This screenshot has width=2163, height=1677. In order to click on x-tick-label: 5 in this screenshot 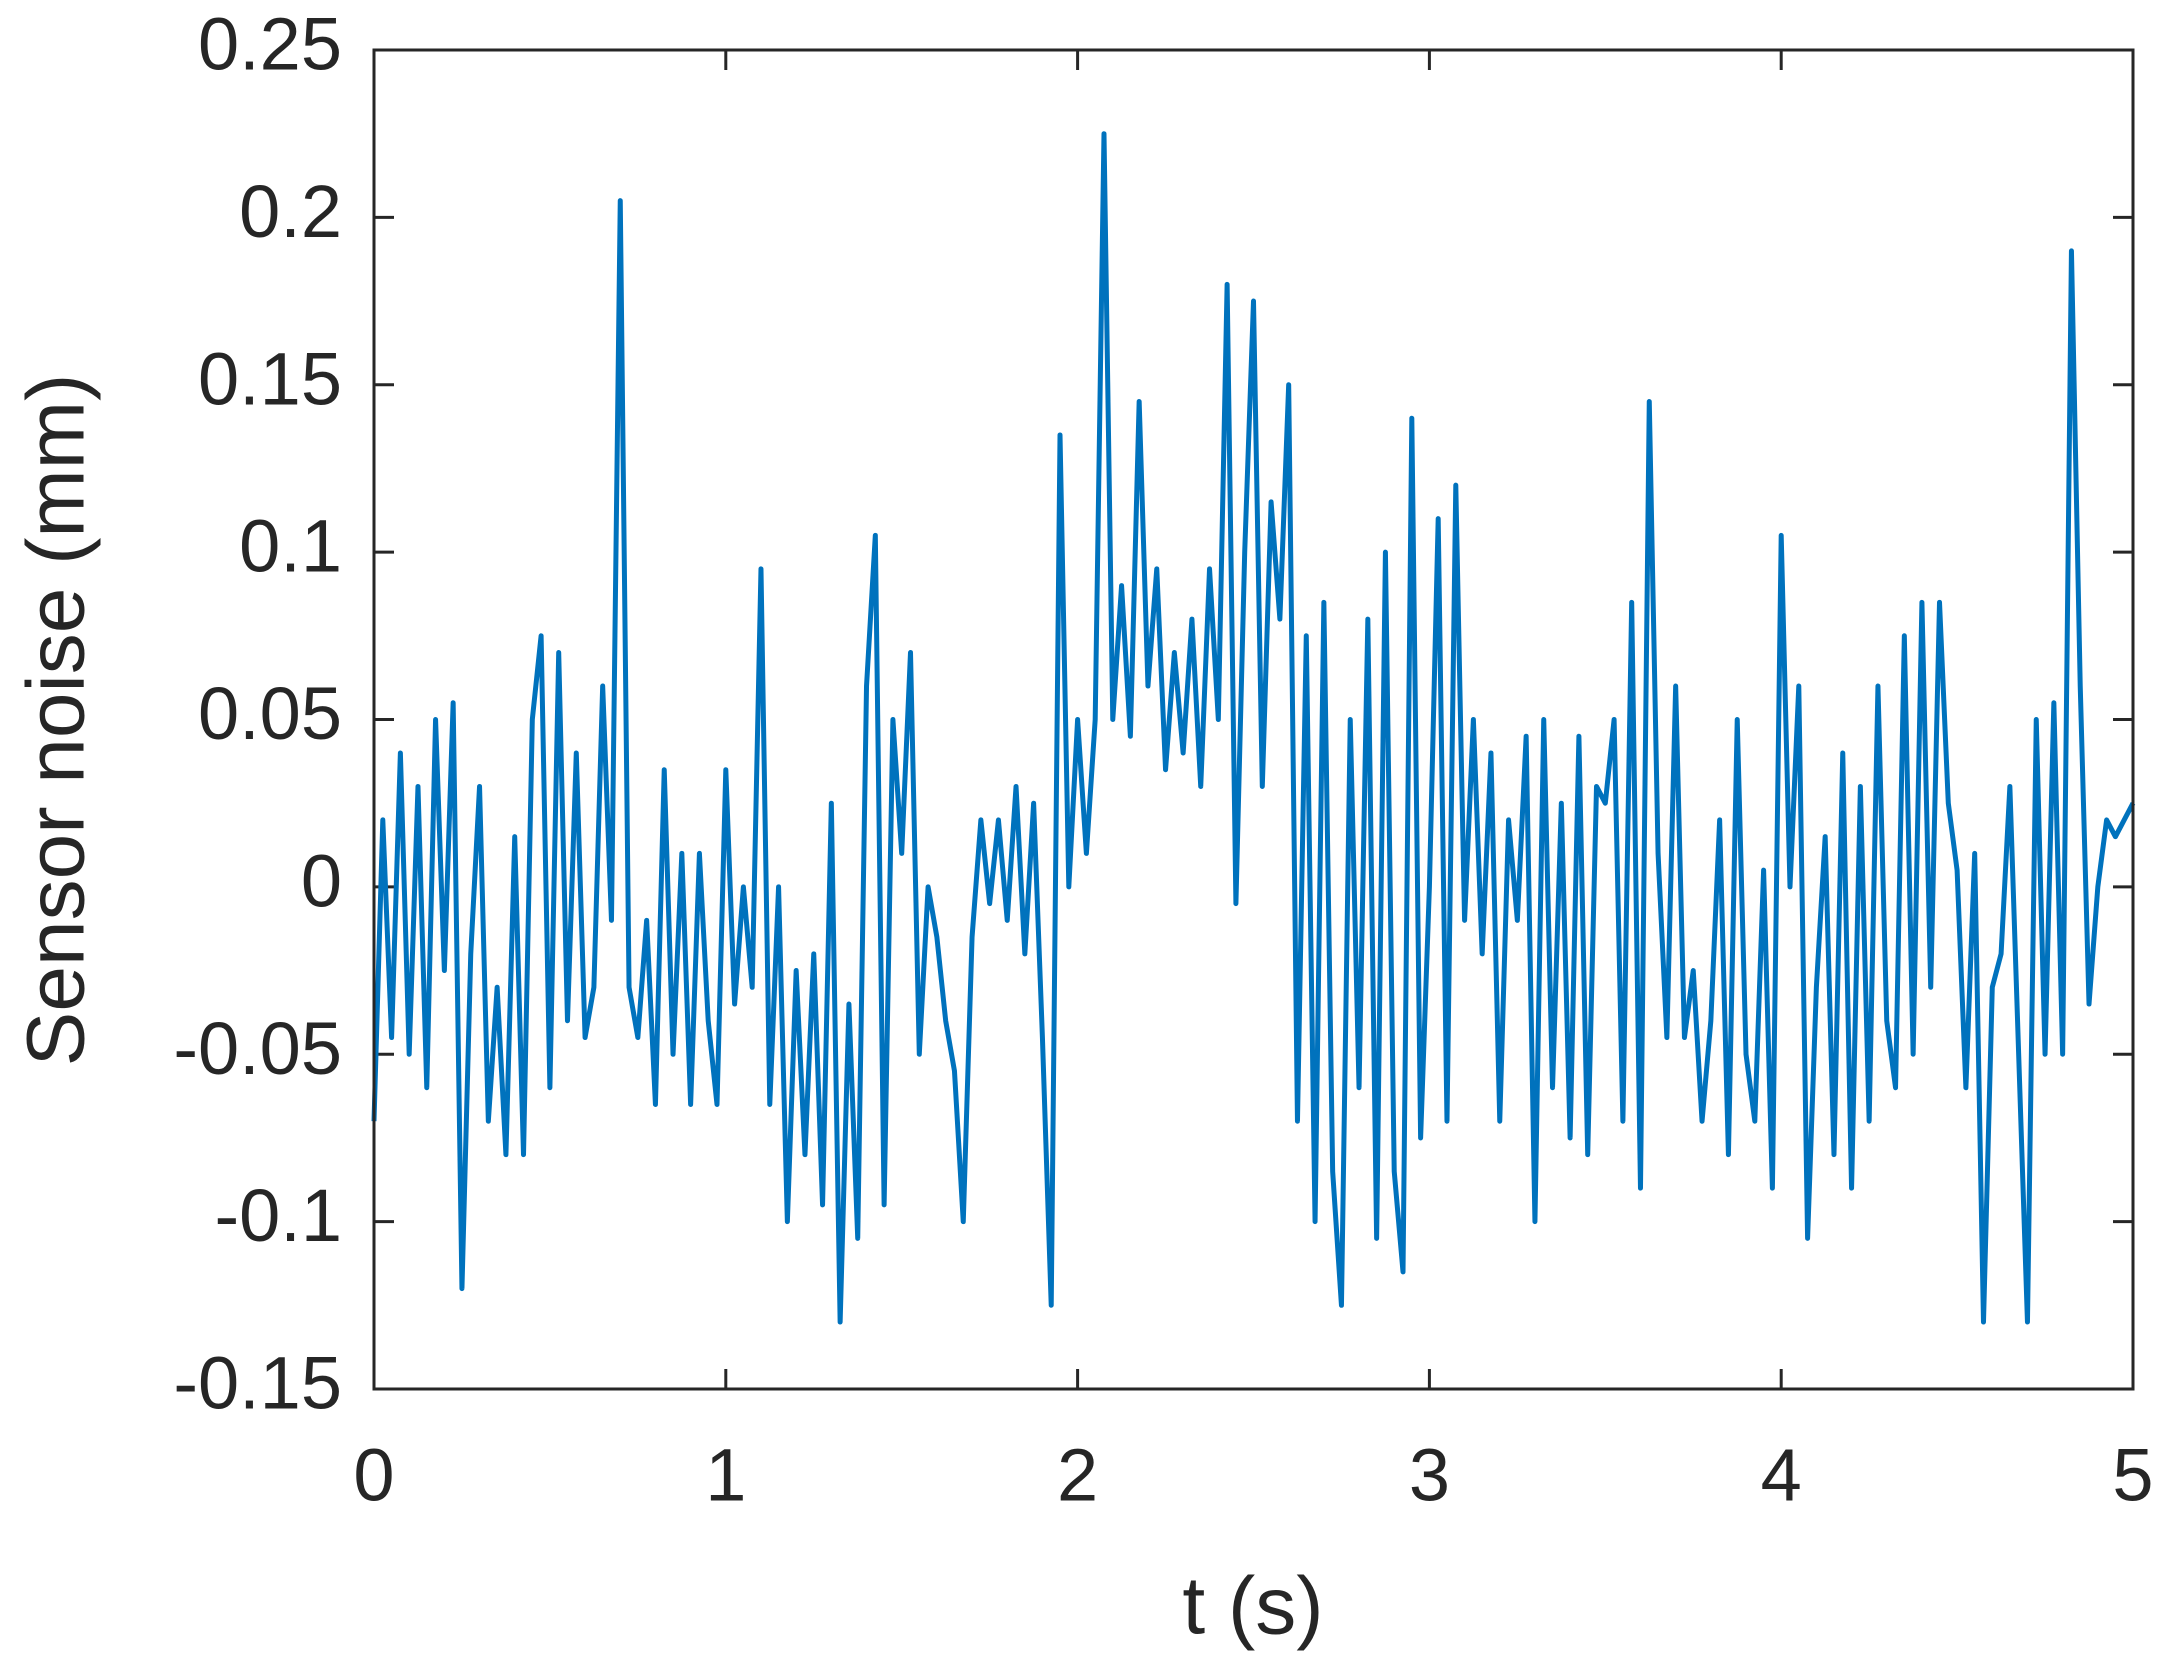, I will do `click(2132, 1475)`.